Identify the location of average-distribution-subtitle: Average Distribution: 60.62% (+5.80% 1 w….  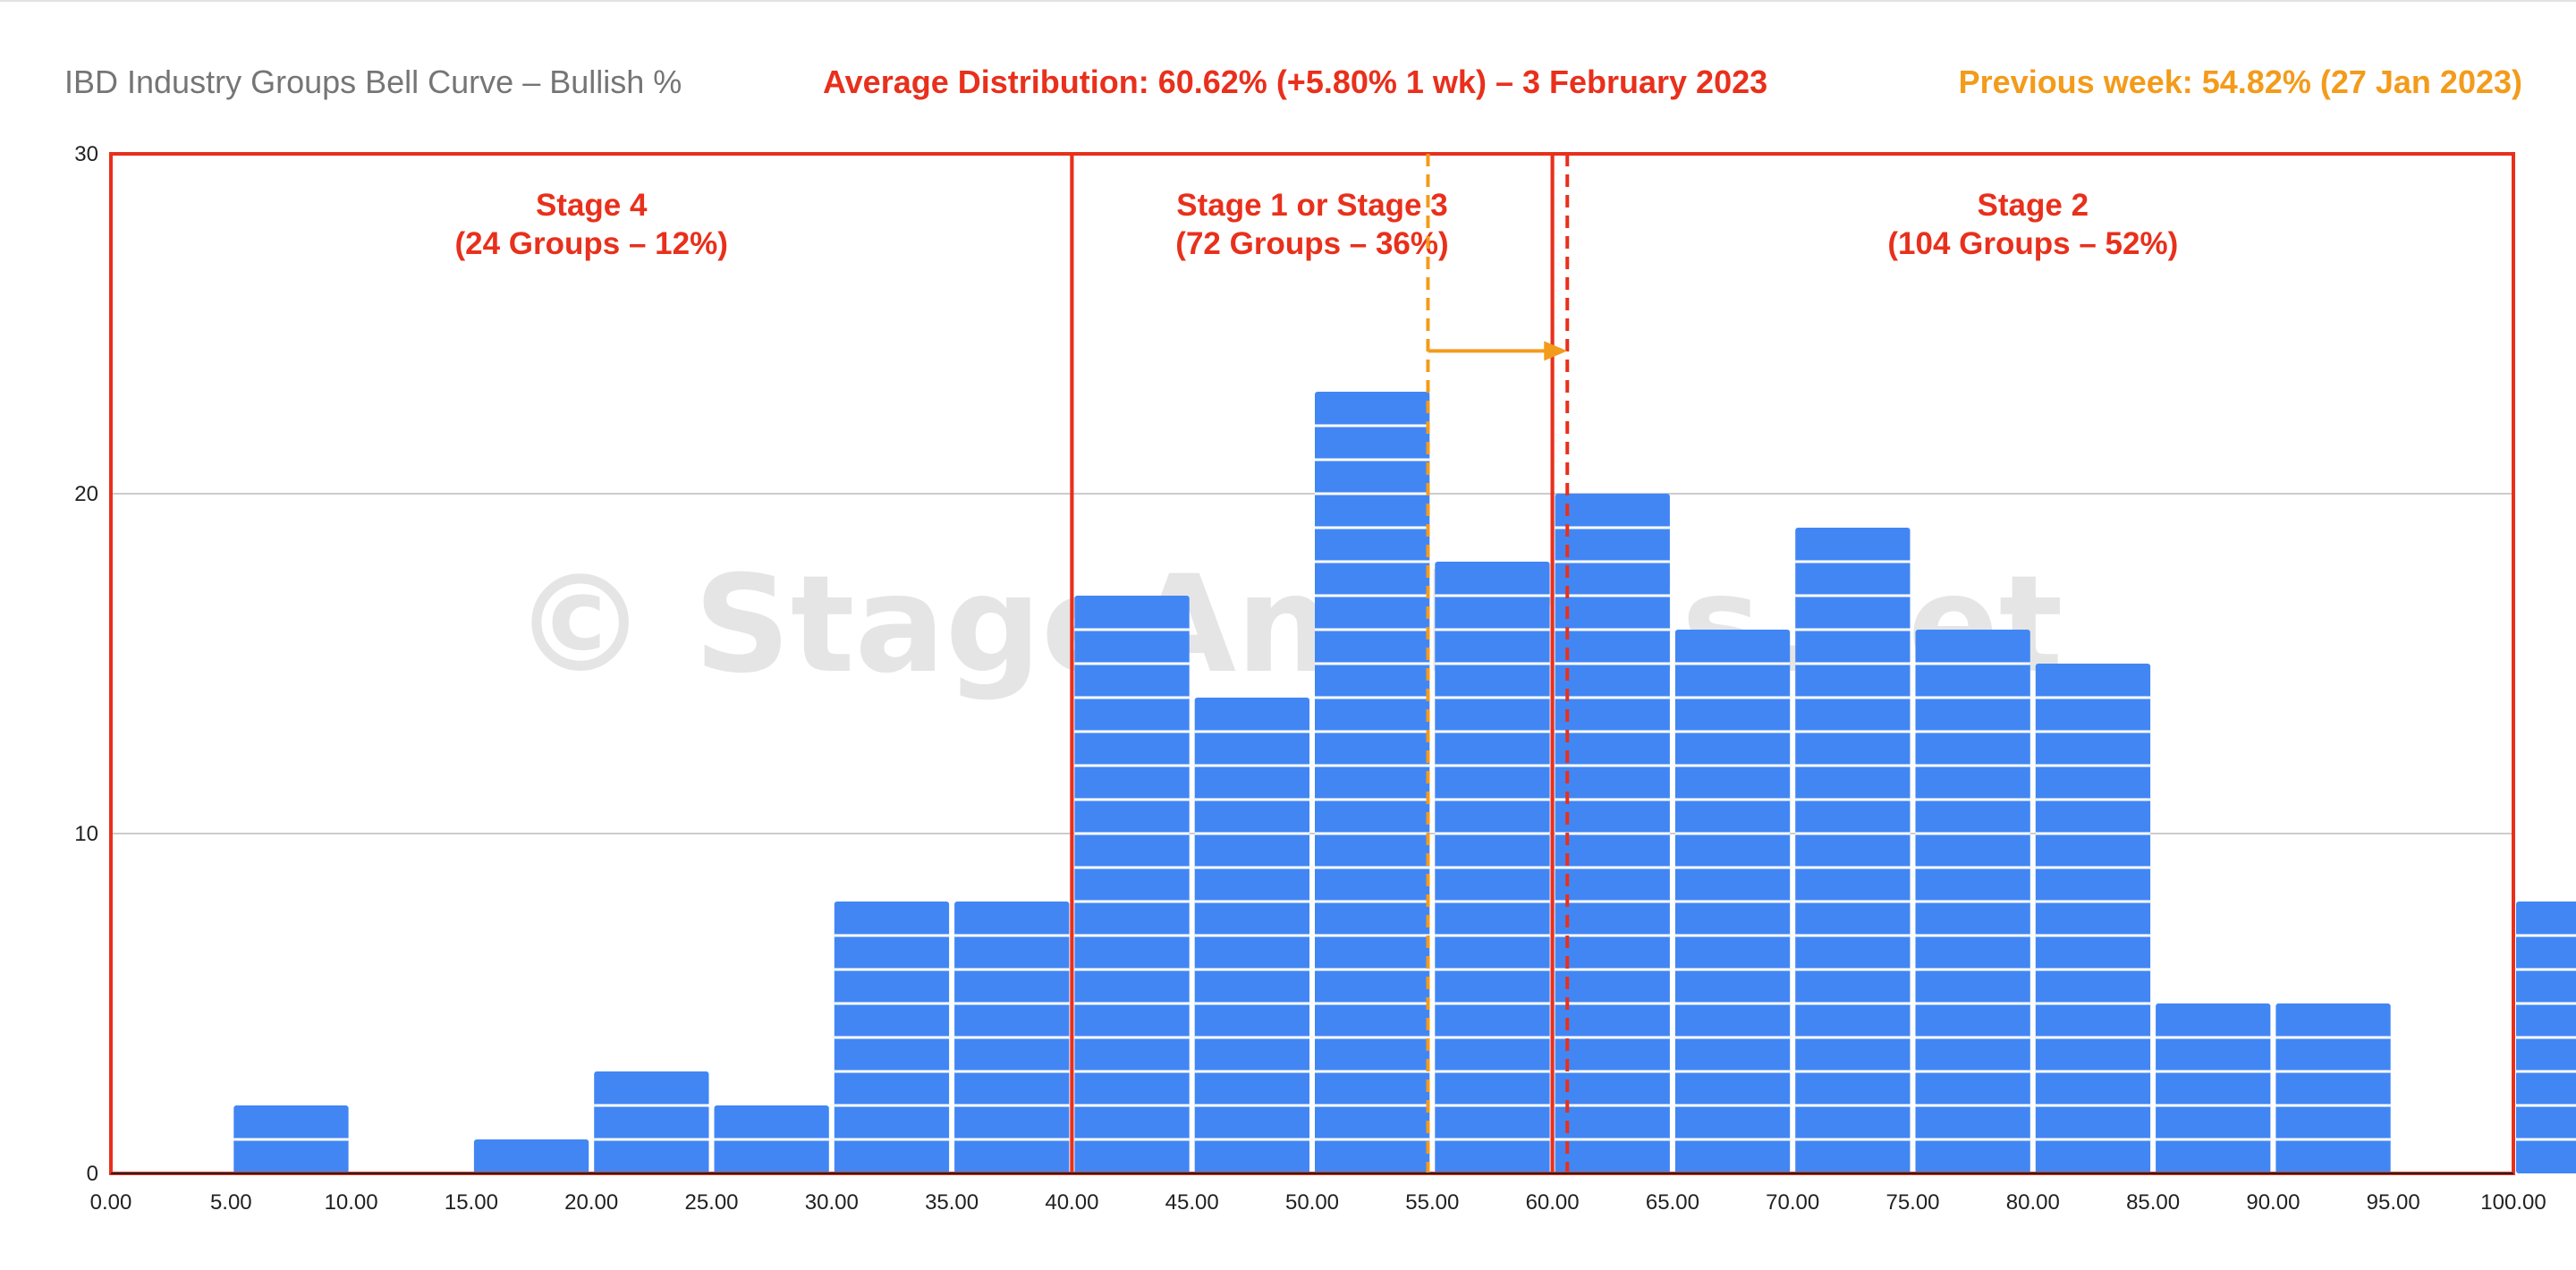
(1295, 82).